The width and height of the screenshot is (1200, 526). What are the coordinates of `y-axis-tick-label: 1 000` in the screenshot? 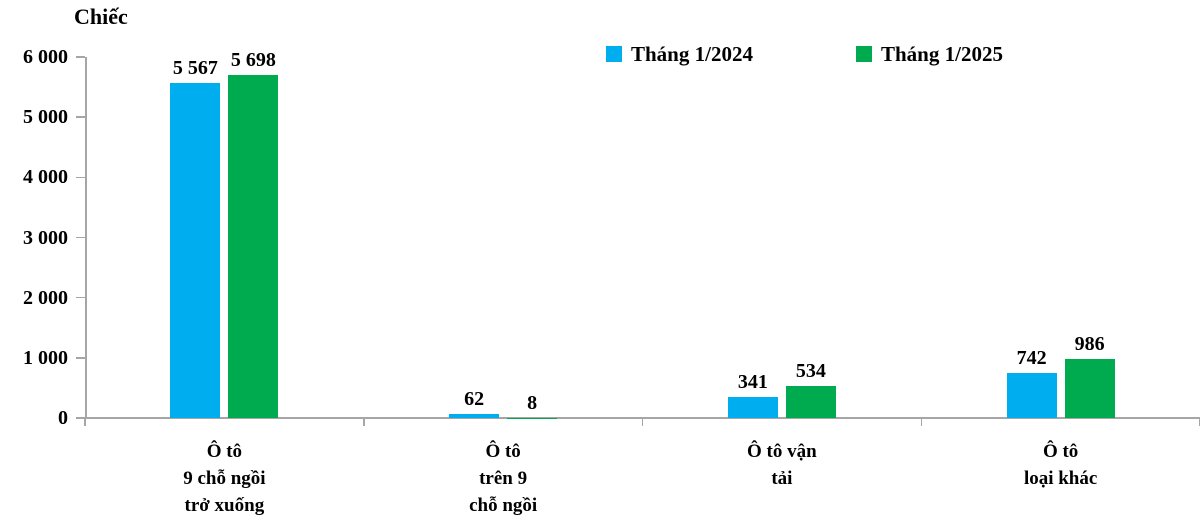 It's located at (45, 357).